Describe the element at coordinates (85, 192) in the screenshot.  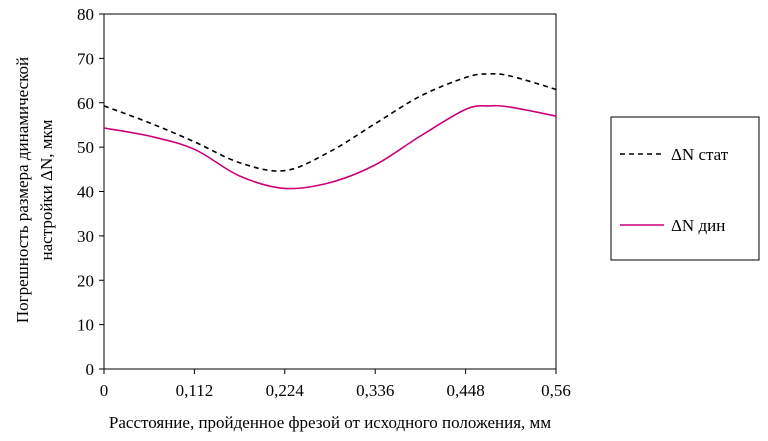
I see `y-tick-label: 40` at that location.